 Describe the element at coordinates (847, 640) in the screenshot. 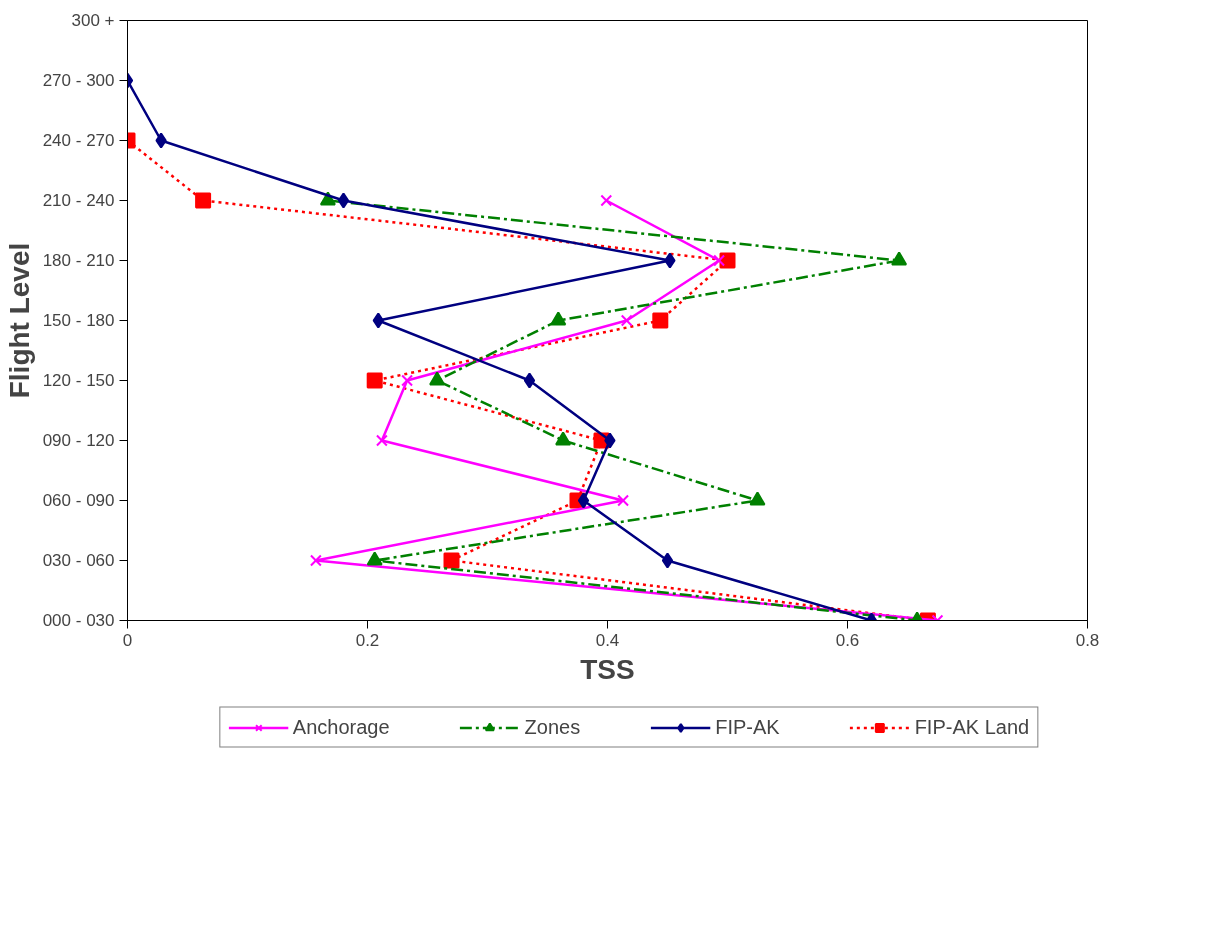

I see `x-tick-label: 0.6` at that location.